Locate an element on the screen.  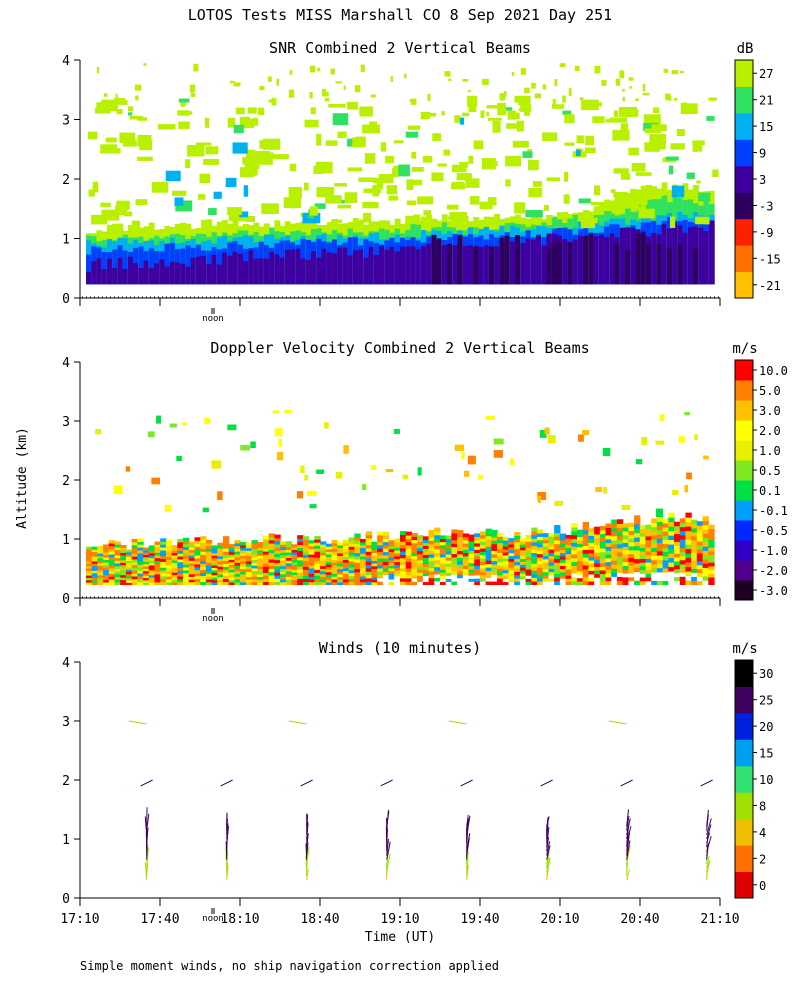
doppler-colorbar-tick-label: 1.0 is located at coordinates (770, 451).